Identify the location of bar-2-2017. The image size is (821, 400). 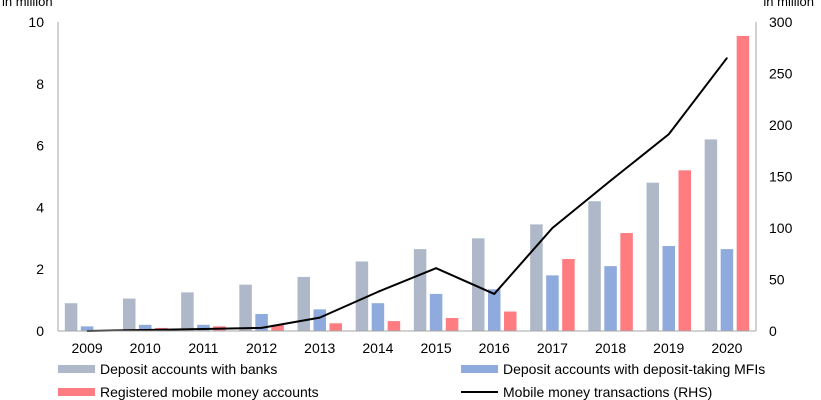
(552, 303).